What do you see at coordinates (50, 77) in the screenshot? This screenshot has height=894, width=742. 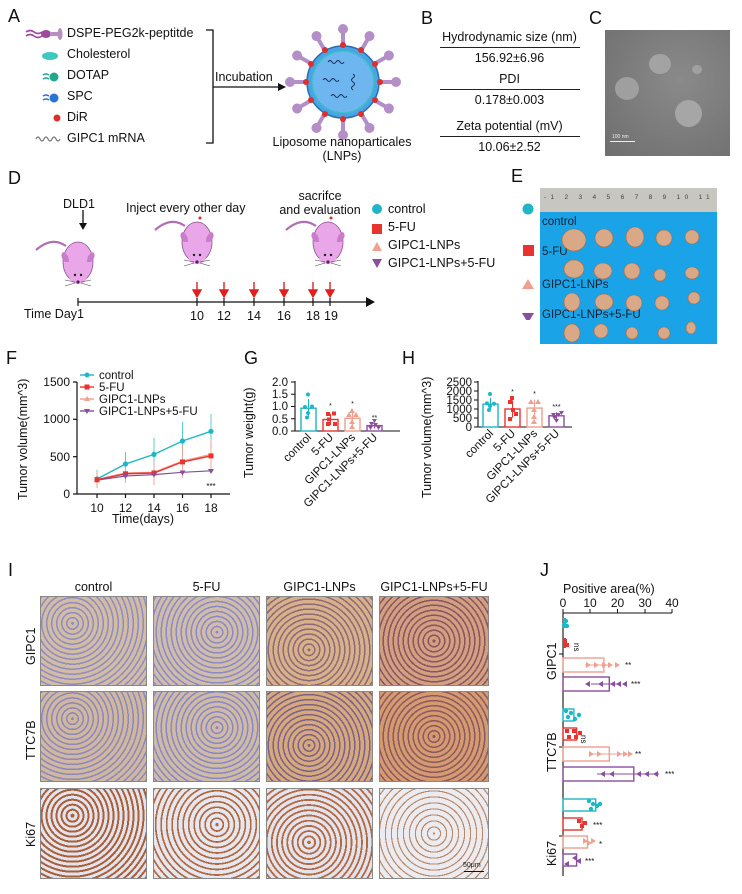 I see `dotap-lipid-icon` at bounding box center [50, 77].